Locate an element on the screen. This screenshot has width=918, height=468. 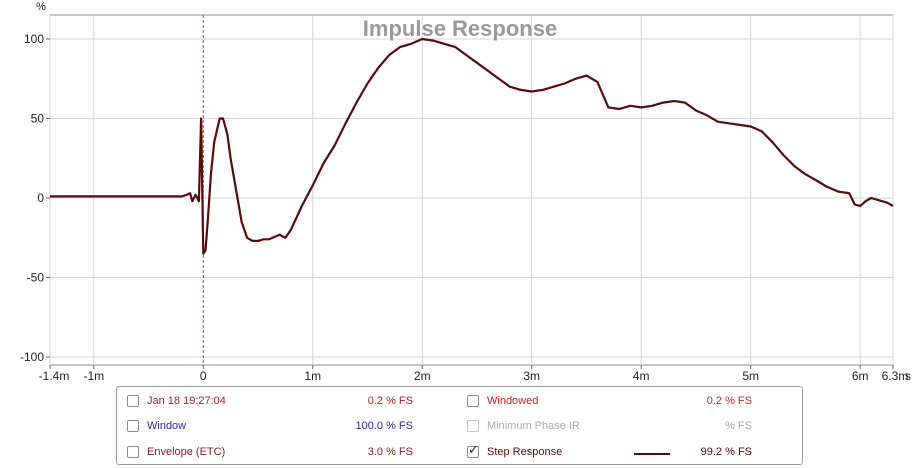
x-tick-label: 5m is located at coordinates (750, 376).